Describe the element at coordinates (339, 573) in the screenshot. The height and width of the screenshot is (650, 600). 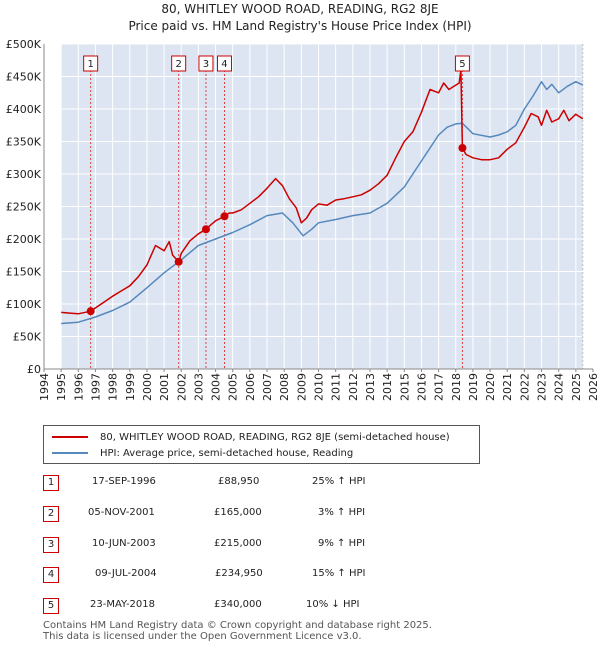
I see `sale-hpi-diff: 15% ↑ HPI` at that location.